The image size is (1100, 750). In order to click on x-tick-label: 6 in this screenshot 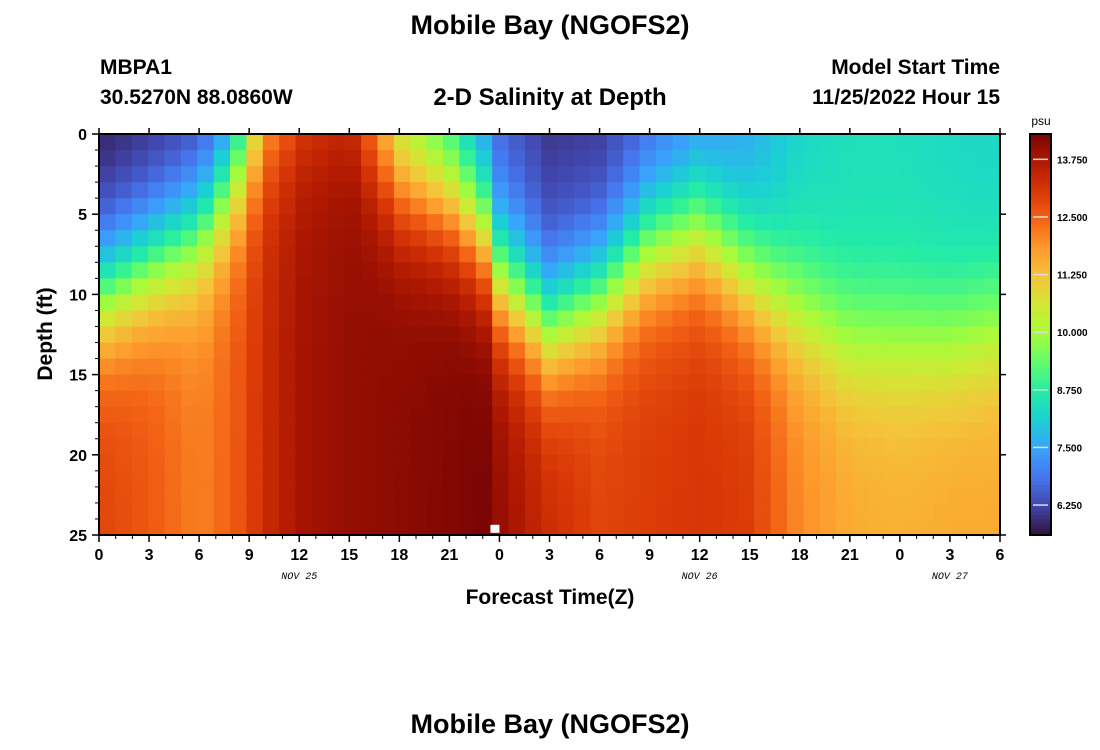, I will do `click(599, 555)`.